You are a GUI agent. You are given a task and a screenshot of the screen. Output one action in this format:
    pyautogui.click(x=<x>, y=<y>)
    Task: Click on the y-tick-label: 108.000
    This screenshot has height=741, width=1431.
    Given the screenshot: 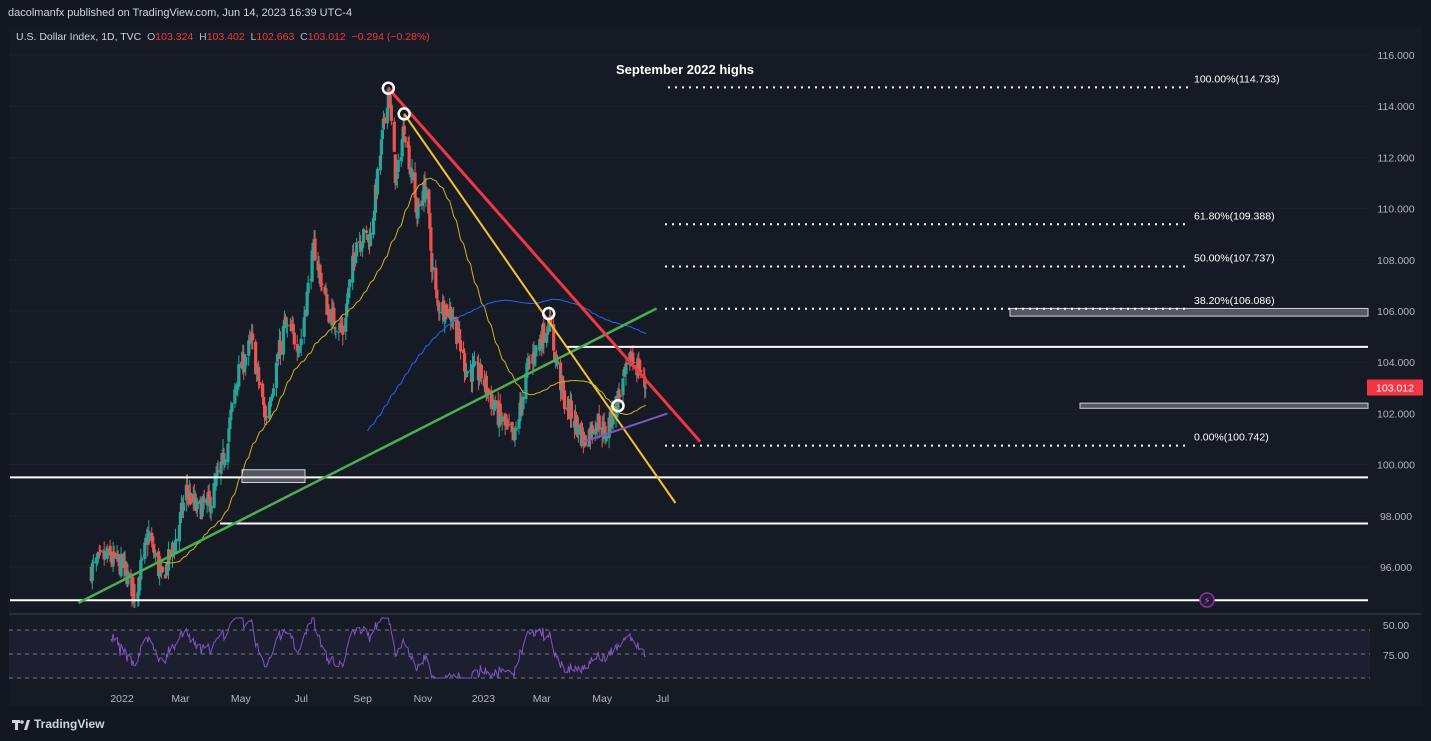 What is the action you would take?
    pyautogui.click(x=1396, y=261)
    